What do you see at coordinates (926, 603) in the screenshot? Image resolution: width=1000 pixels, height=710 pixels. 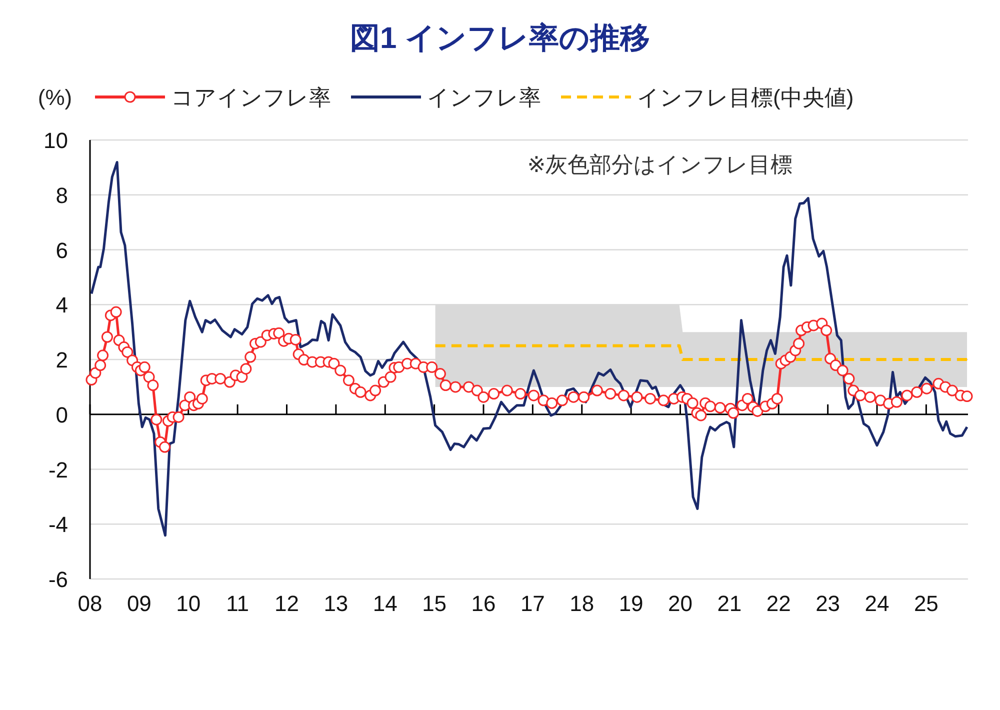 I see `x-tick-label: 25` at bounding box center [926, 603].